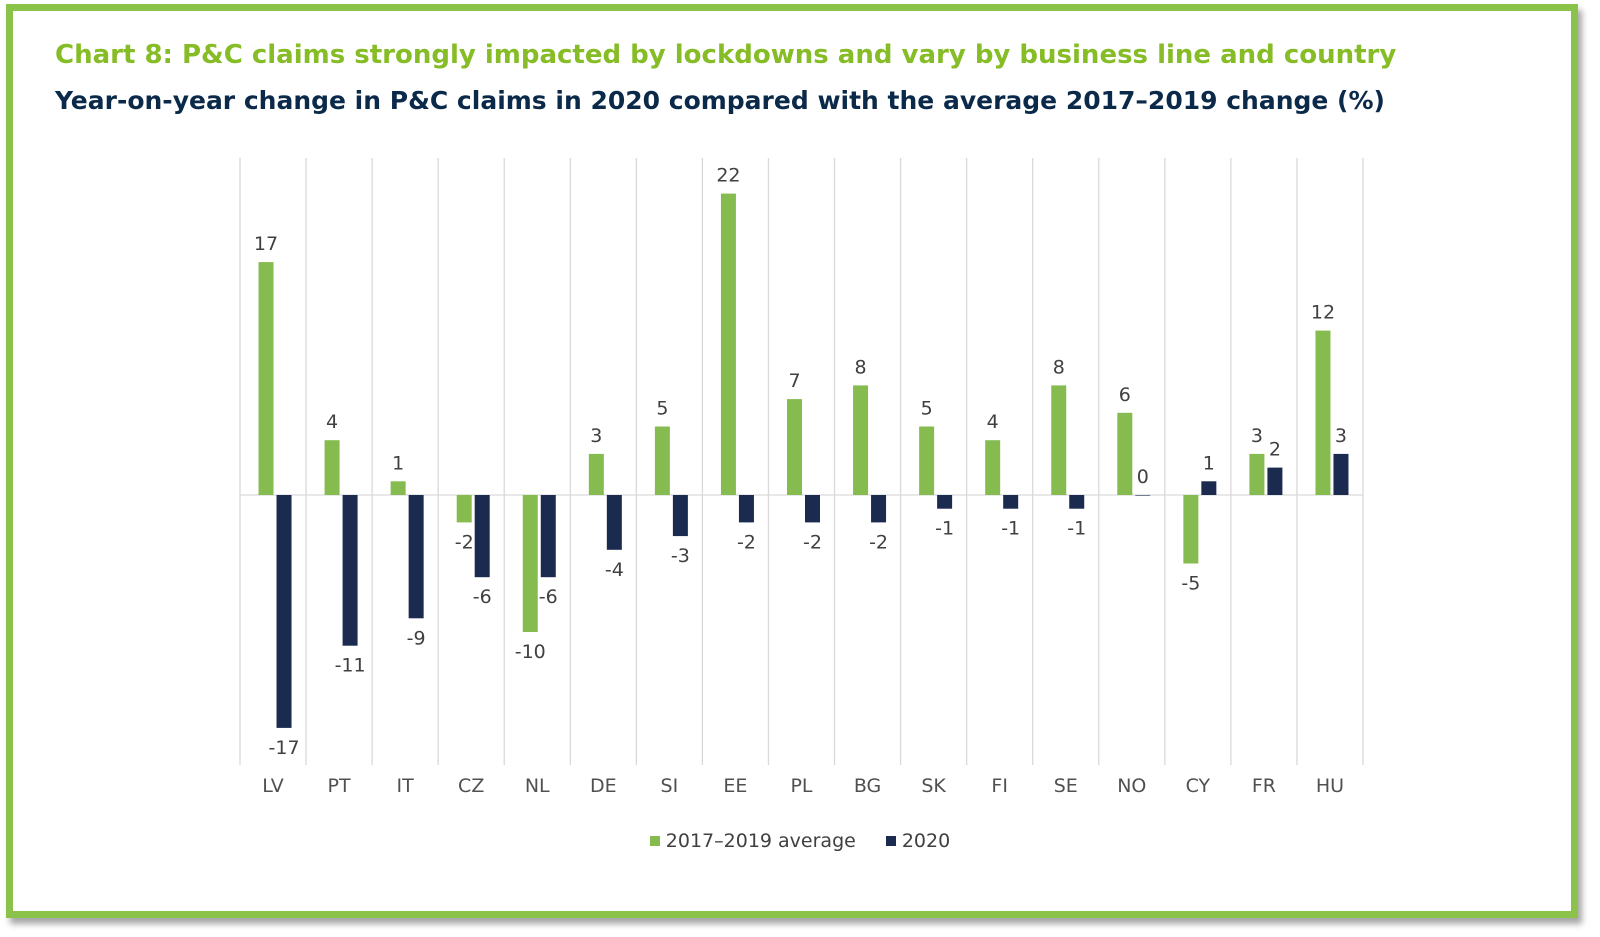 This screenshot has height=937, width=1600. What do you see at coordinates (728, 176) in the screenshot?
I see `data-label: 22` at bounding box center [728, 176].